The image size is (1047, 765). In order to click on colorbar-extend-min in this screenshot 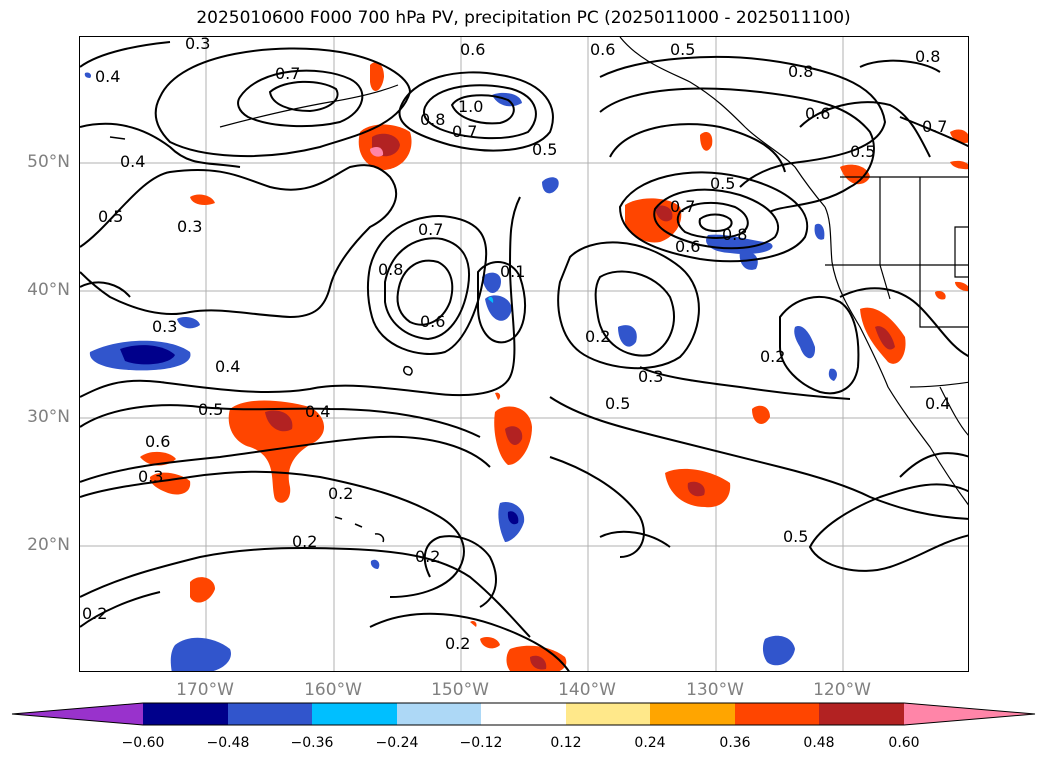, I will do `click(77, 714)`.